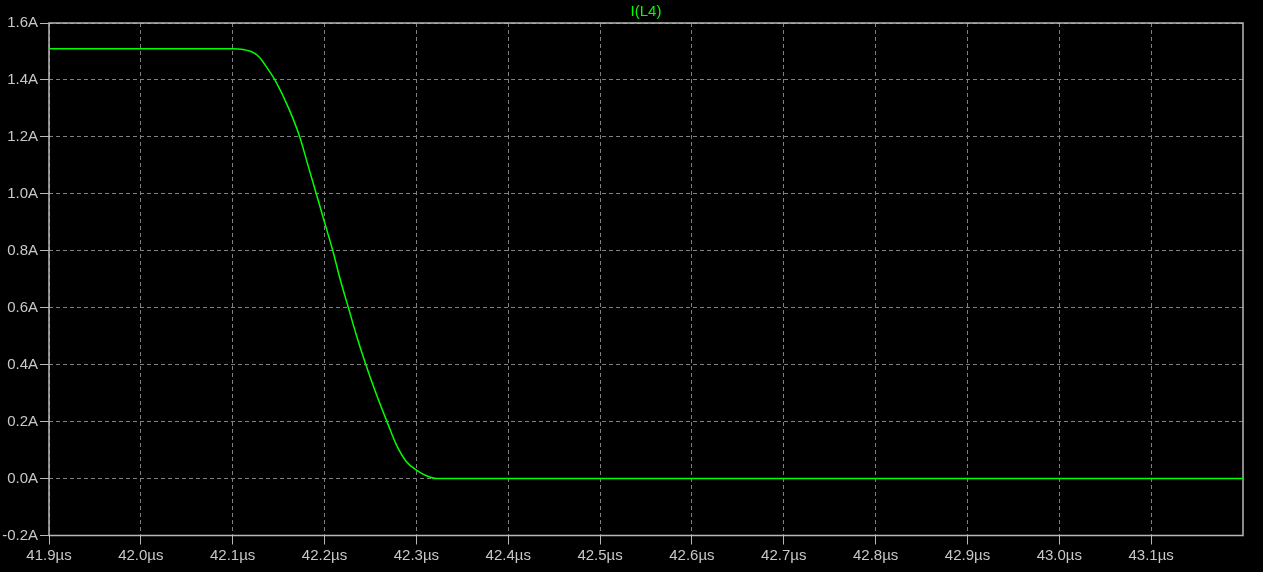 This screenshot has height=572, width=1263. Describe the element at coordinates (416, 554) in the screenshot. I see `x-tick-label: 42.3µs` at that location.